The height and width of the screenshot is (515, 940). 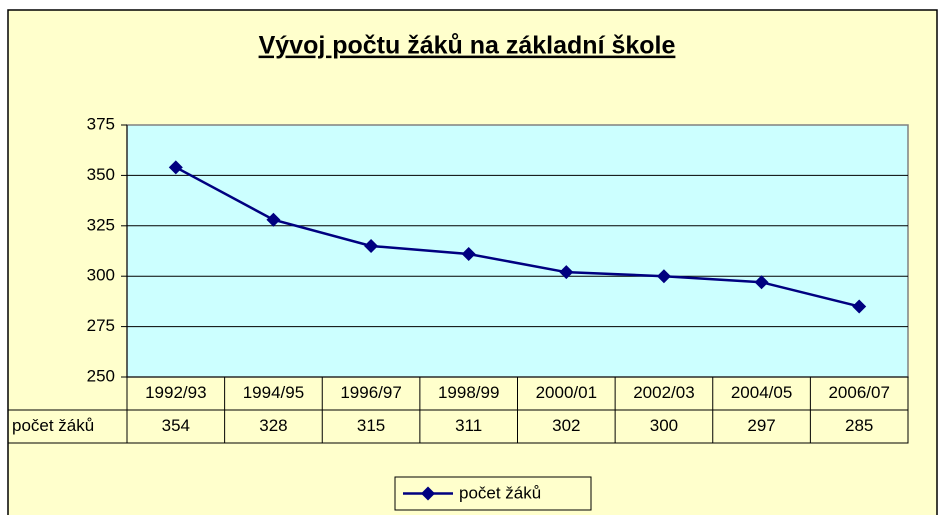 What do you see at coordinates (101, 375) in the screenshot?
I see `y-tick-label: 250` at bounding box center [101, 375].